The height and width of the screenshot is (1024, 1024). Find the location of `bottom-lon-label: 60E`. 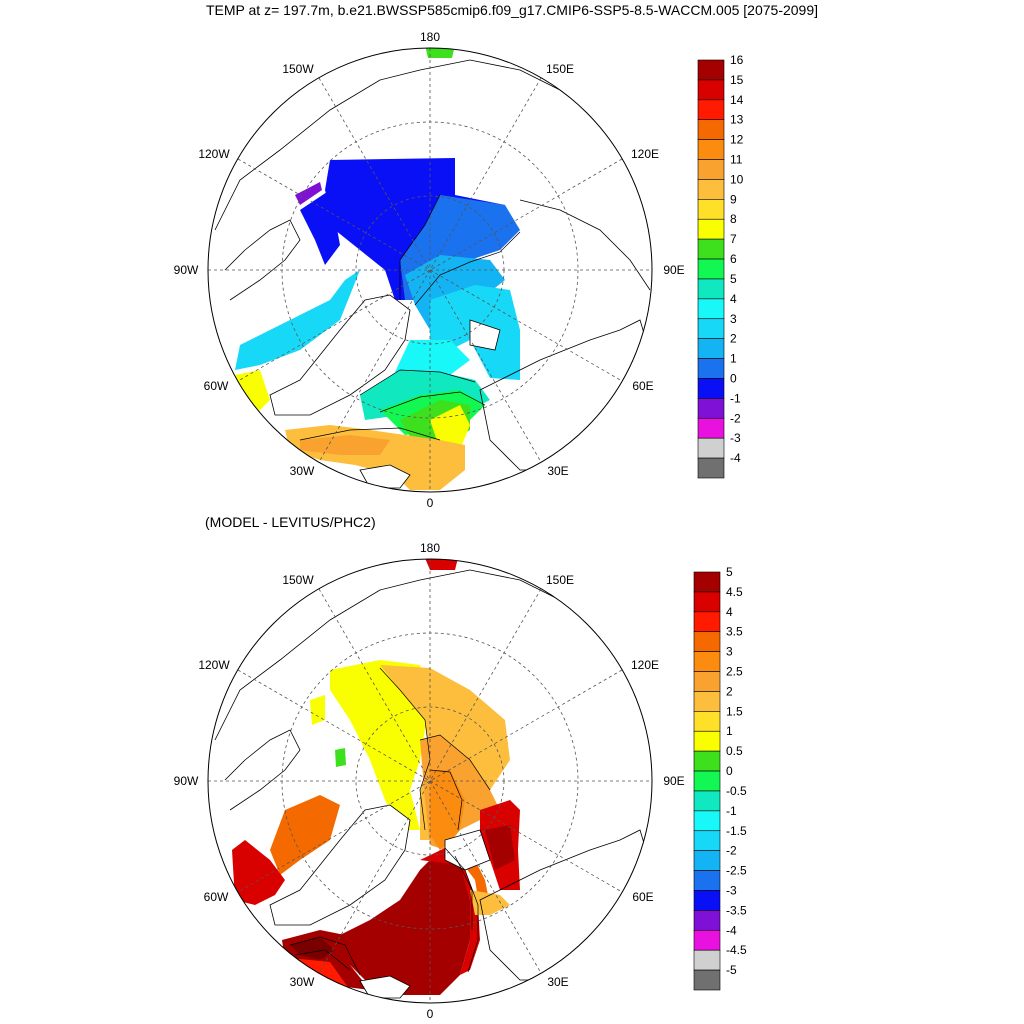

bottom-lon-label: 60E is located at coordinates (642, 897).